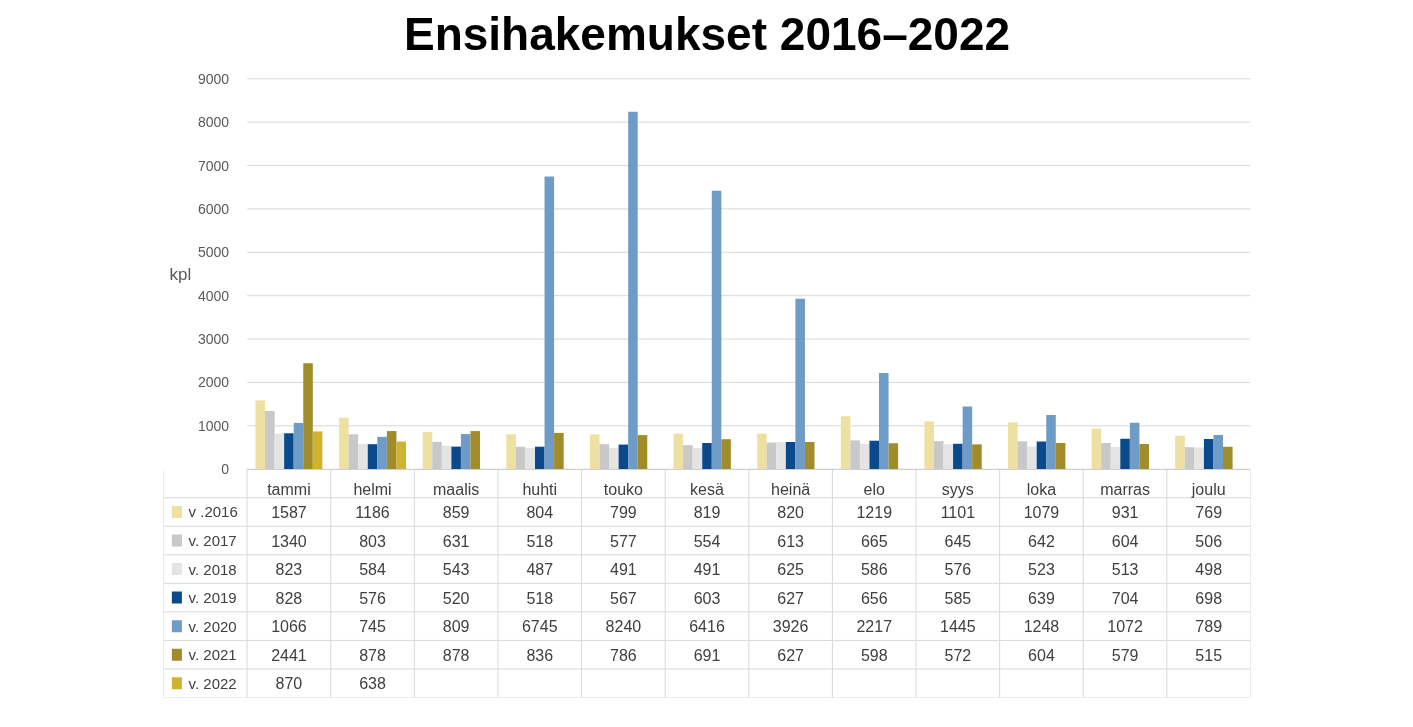  I want to click on data-label: 625, so click(791, 570).